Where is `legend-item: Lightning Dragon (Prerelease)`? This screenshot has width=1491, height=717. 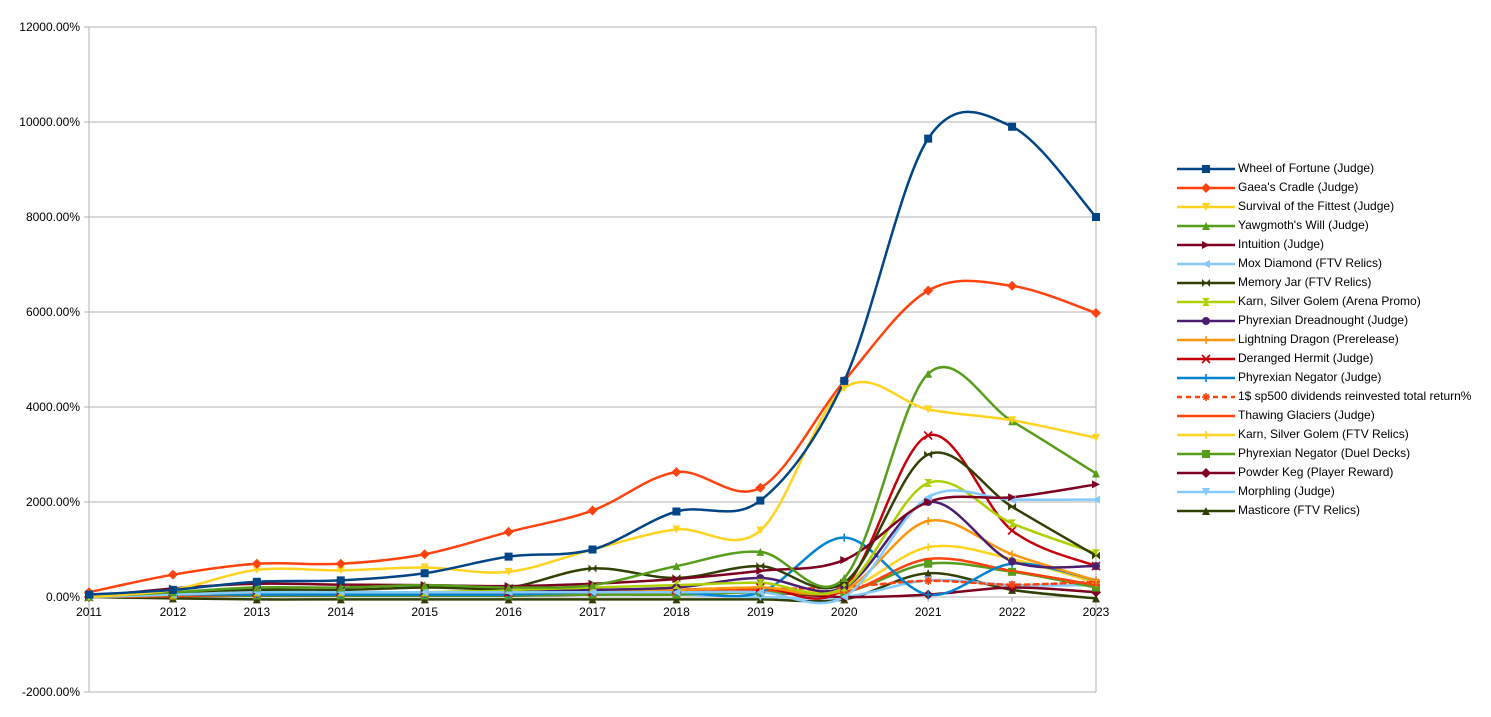 legend-item: Lightning Dragon (Prerelease) is located at coordinates (1330, 339).